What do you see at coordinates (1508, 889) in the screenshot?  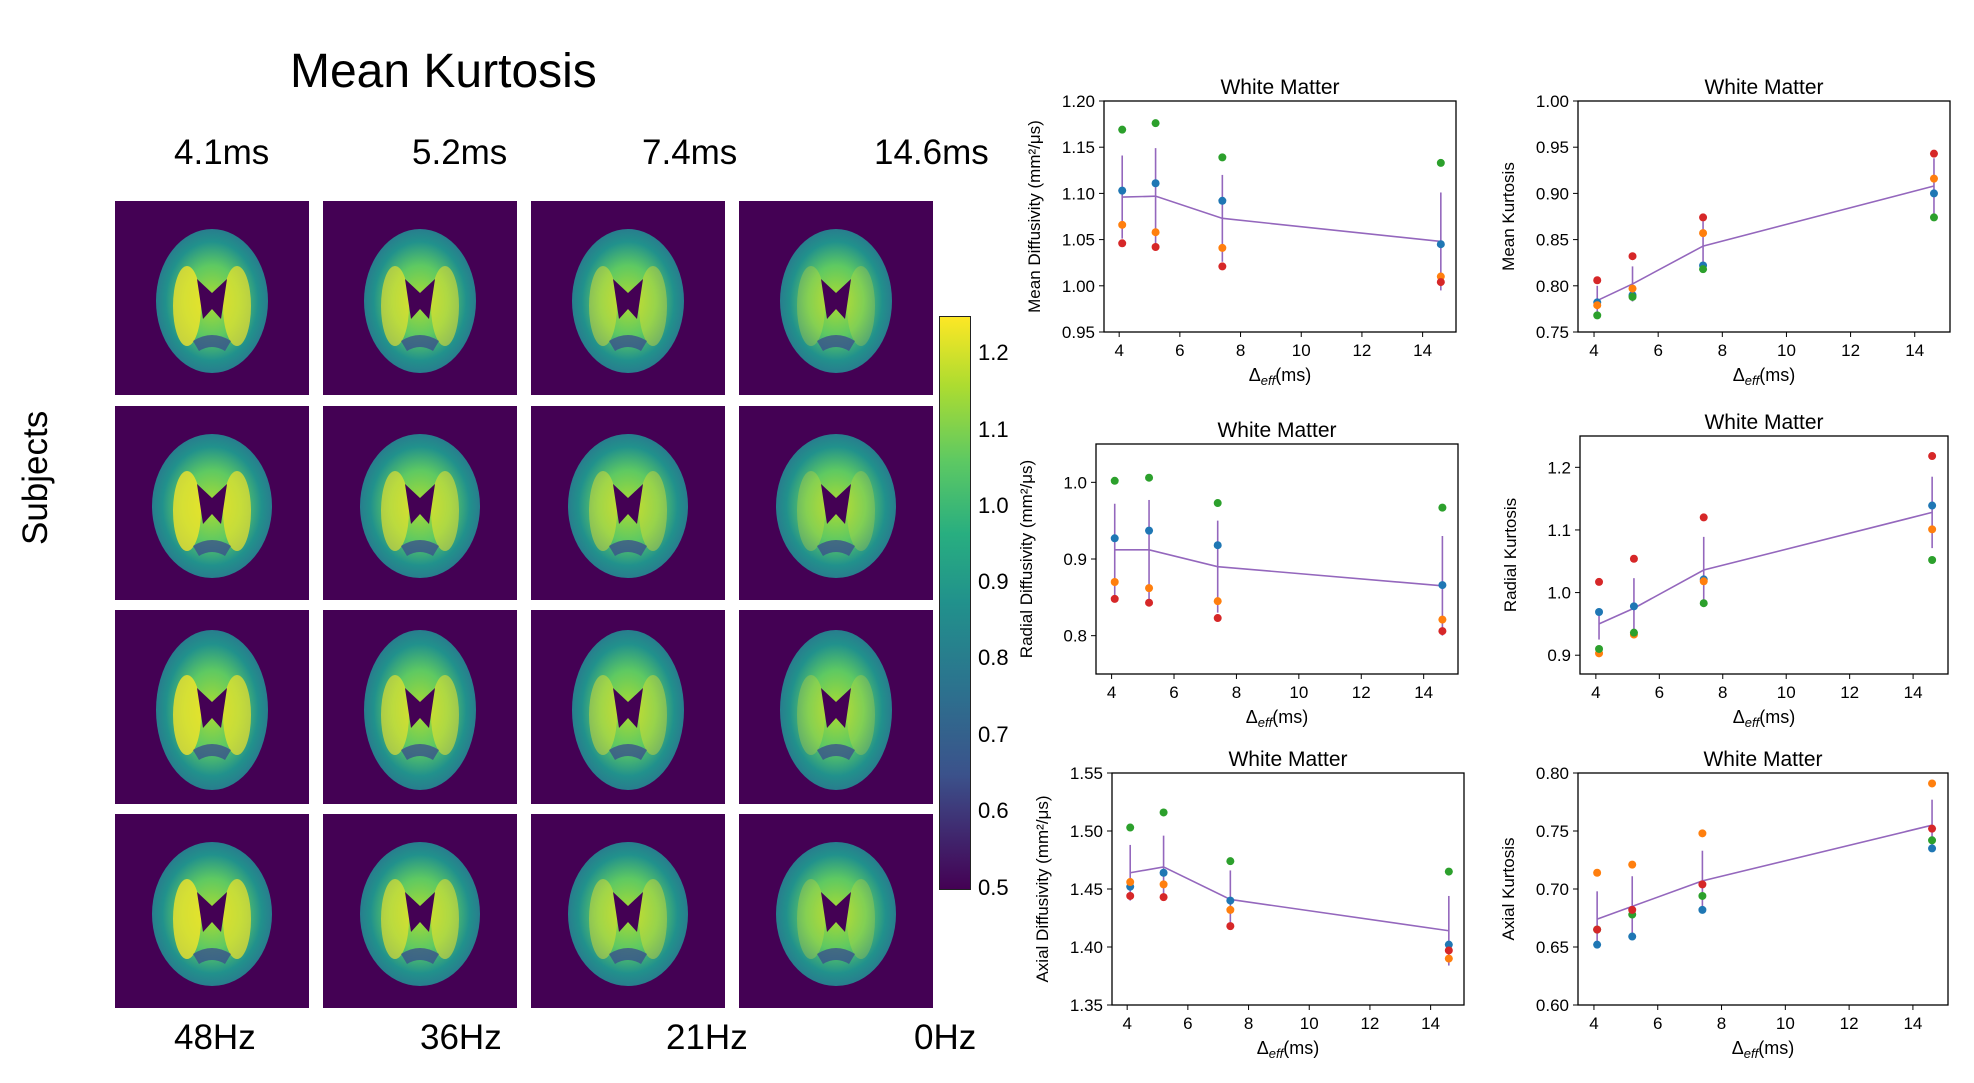 I see `y-axis-label: Axial Kurtosis` at bounding box center [1508, 889].